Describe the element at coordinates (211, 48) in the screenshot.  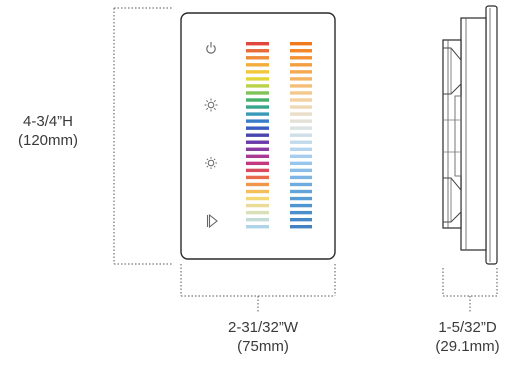
I see `power-icon` at that location.